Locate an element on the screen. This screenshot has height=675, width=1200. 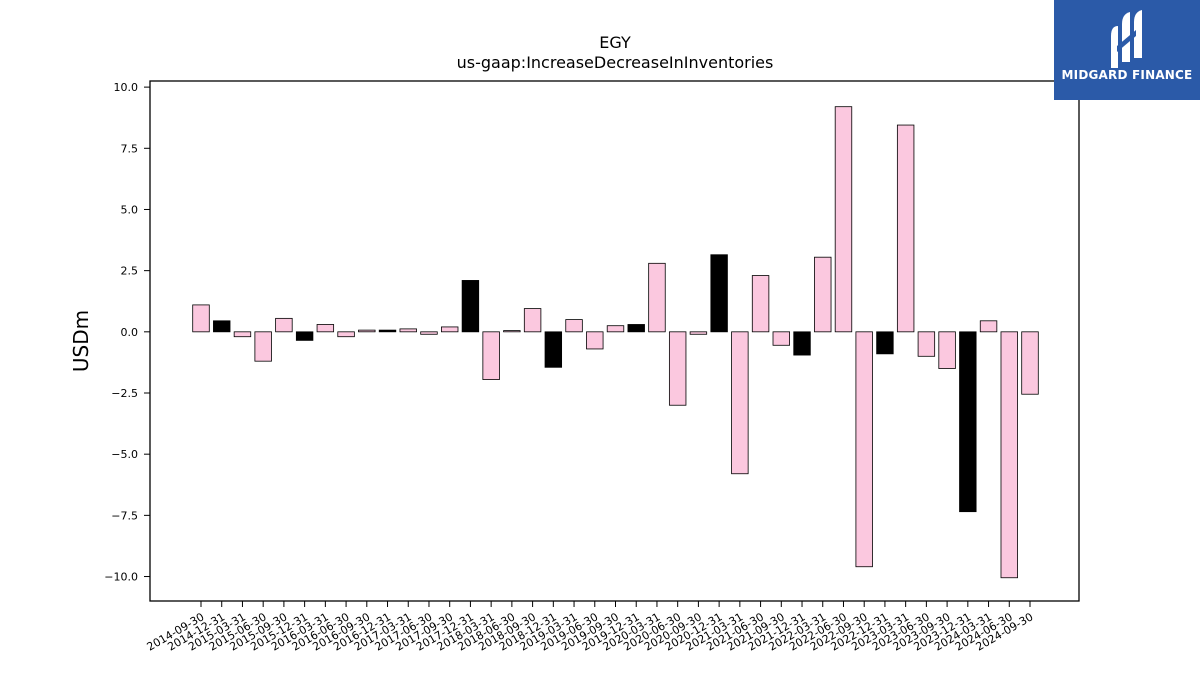
y-tick-label: −10.0 is located at coordinates (121, 577).